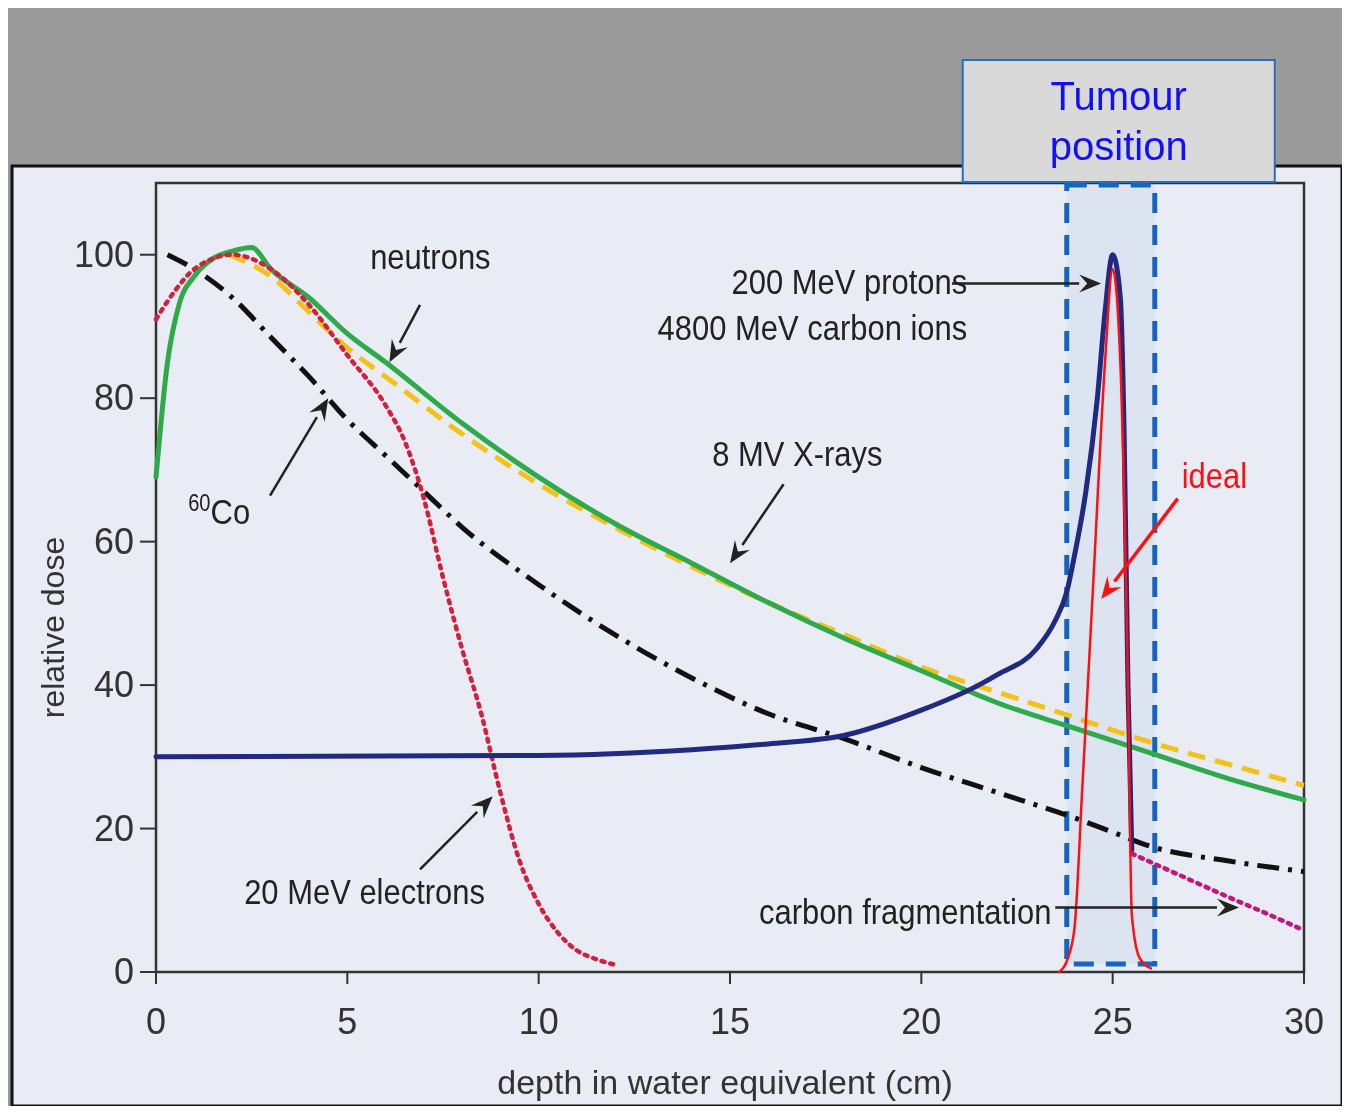  I want to click on x-tick-label: 20, so click(921, 1021).